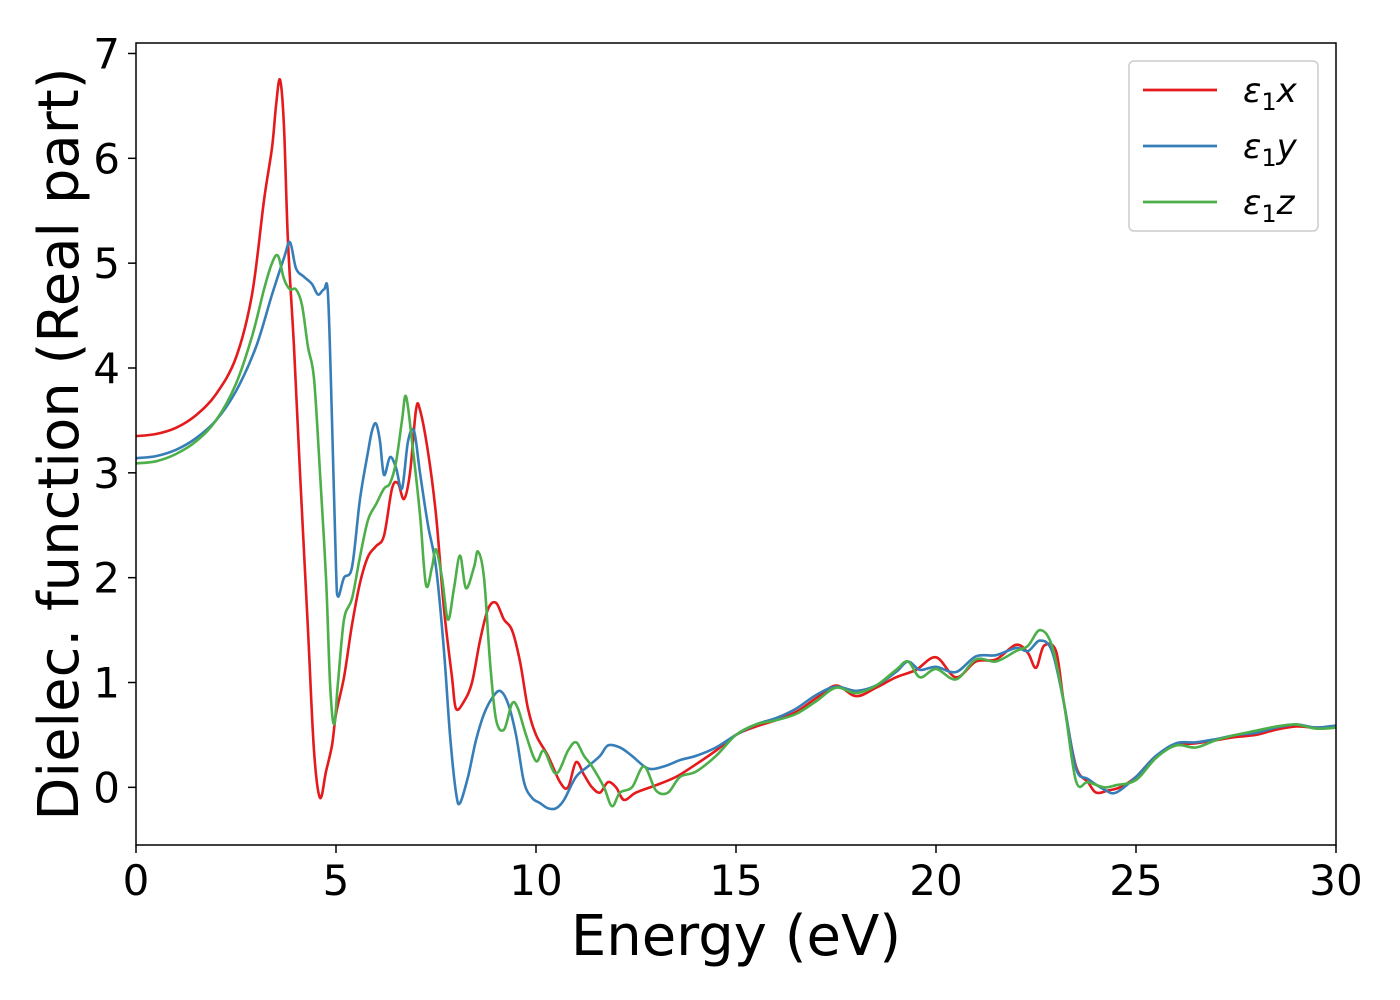  What do you see at coordinates (106, 158) in the screenshot?
I see `y-tick-label: 6` at bounding box center [106, 158].